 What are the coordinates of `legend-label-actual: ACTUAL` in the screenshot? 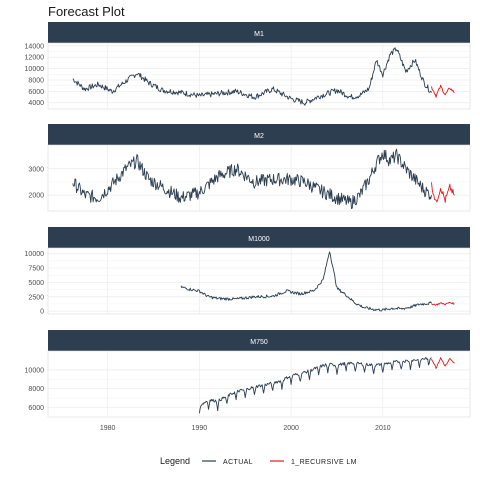 It's located at (238, 462).